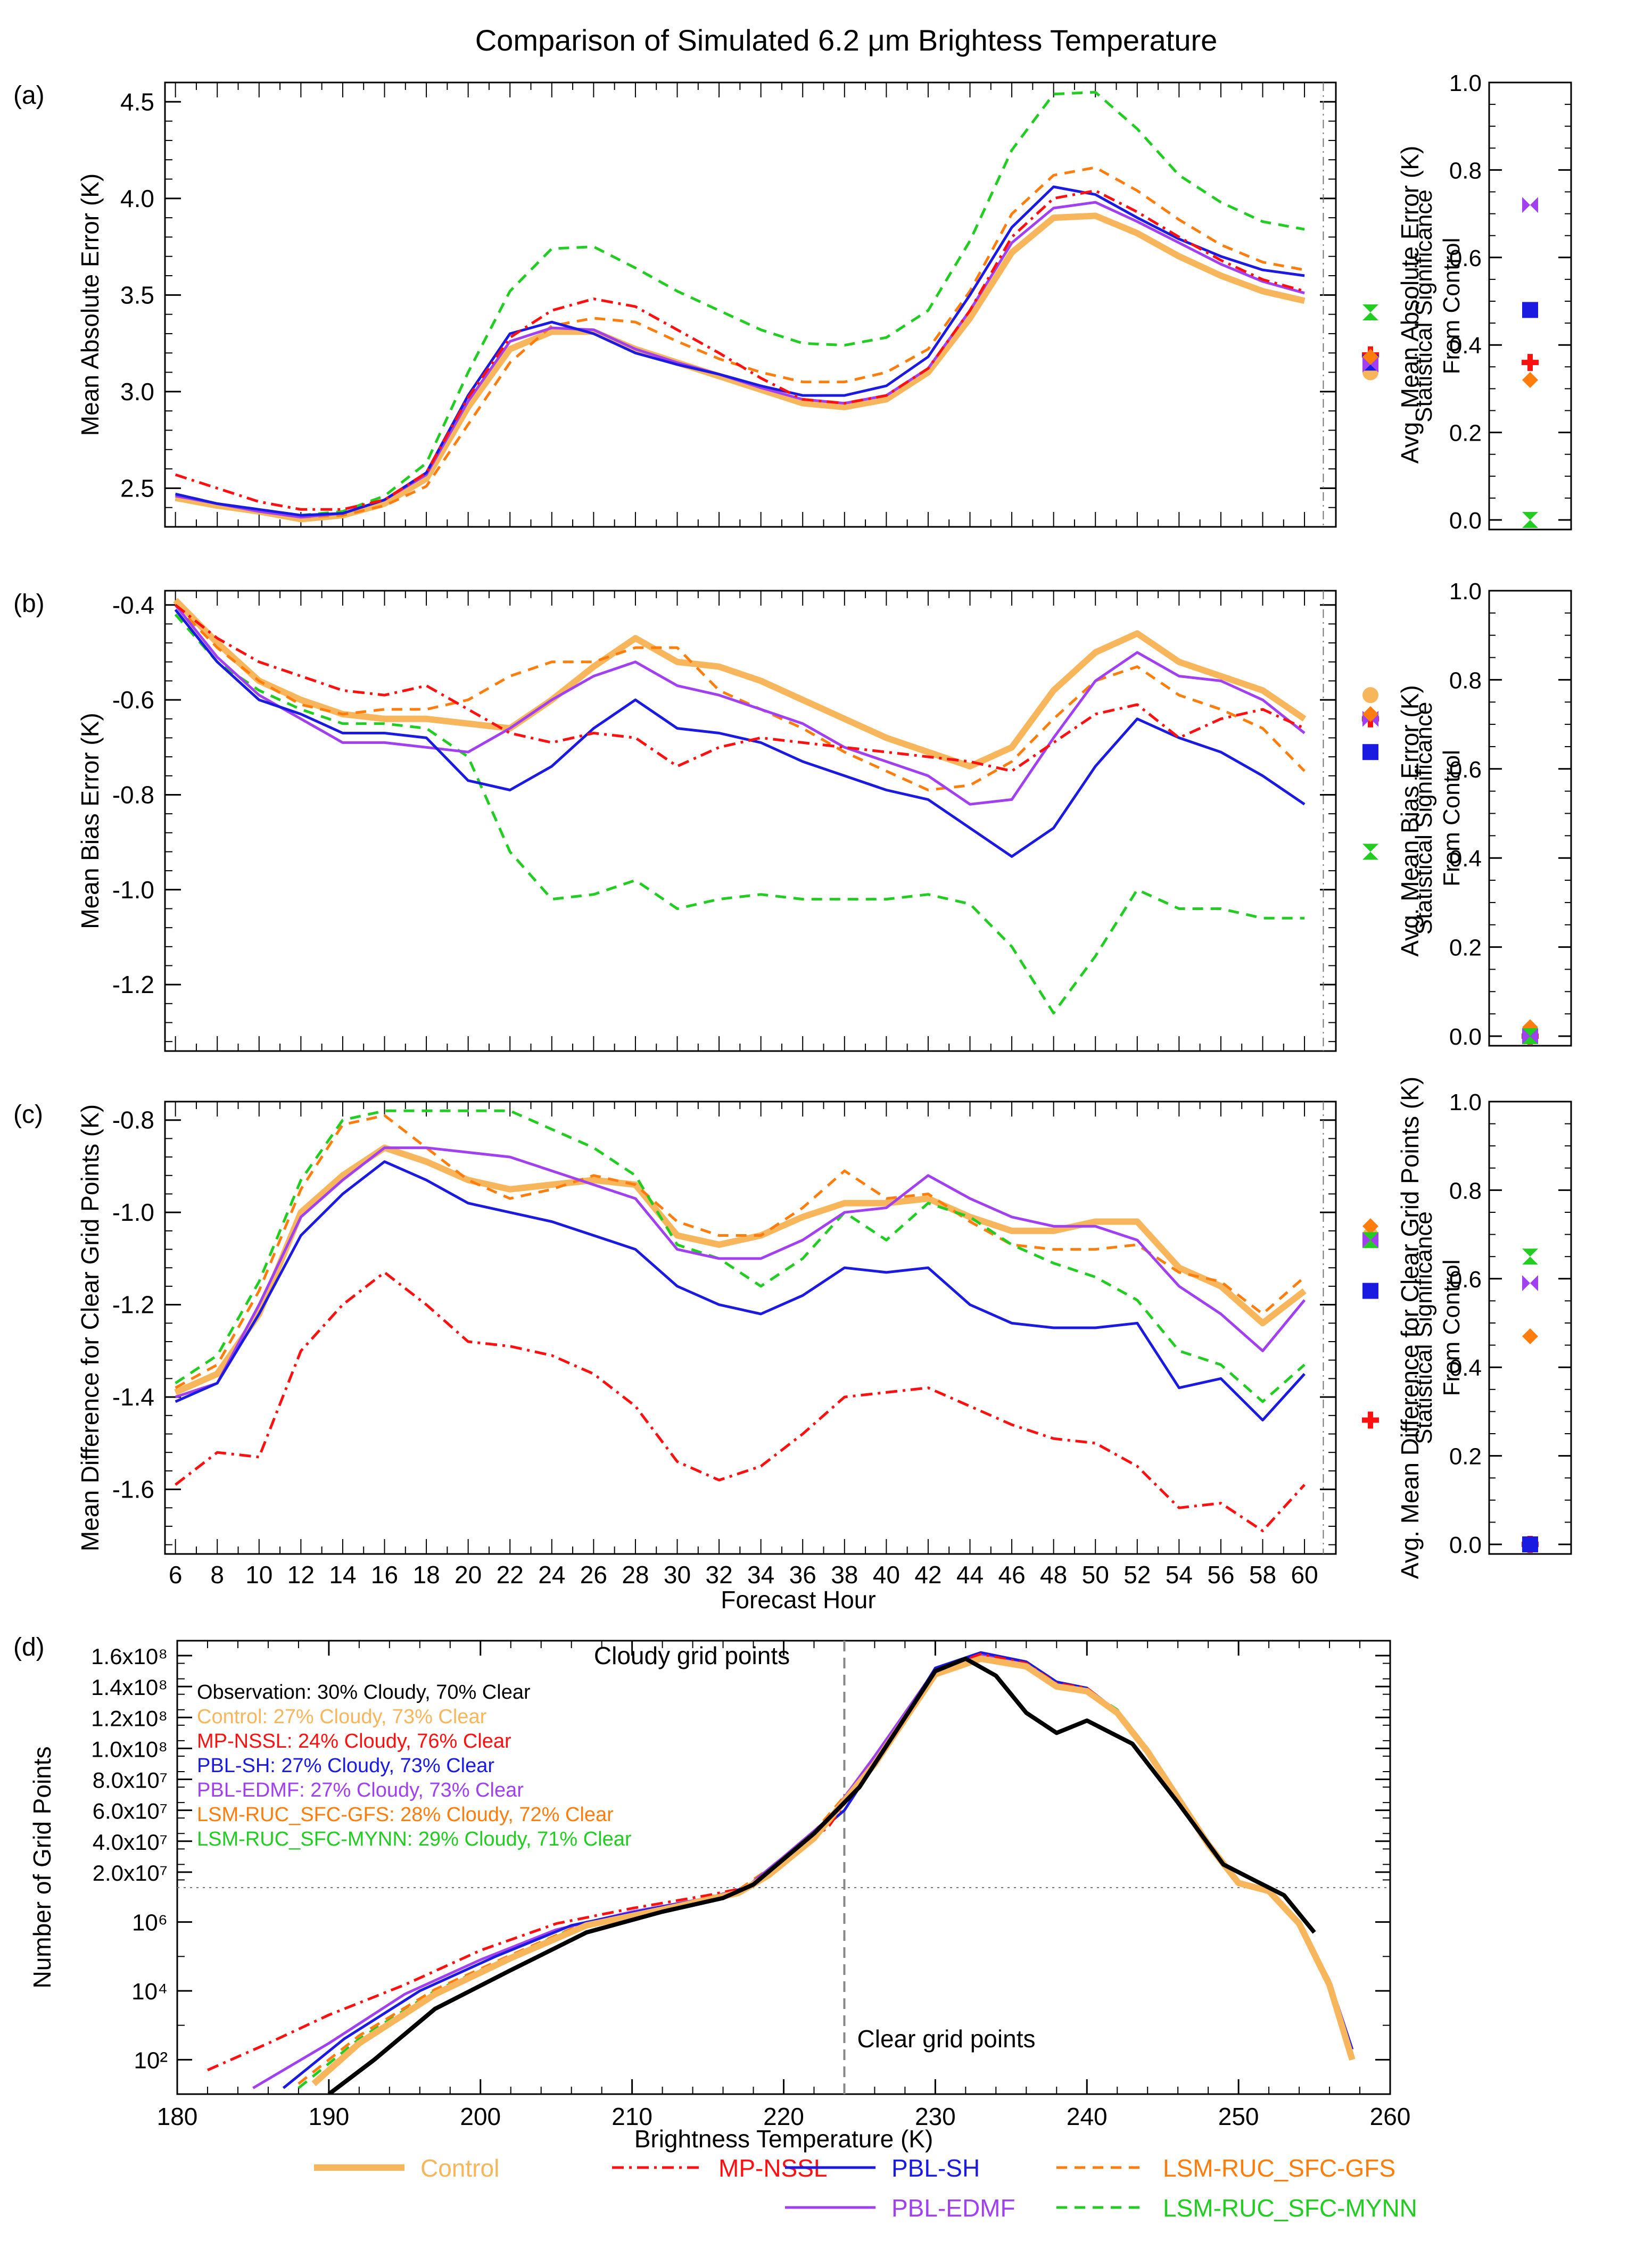 The height and width of the screenshot is (2241, 1652). I want to click on stats-line-lsm-ruc_sfc-mynn: LSM-RUC_SFC-MYNN: 29% Cloudy, 71% Clear, so click(414, 1839).